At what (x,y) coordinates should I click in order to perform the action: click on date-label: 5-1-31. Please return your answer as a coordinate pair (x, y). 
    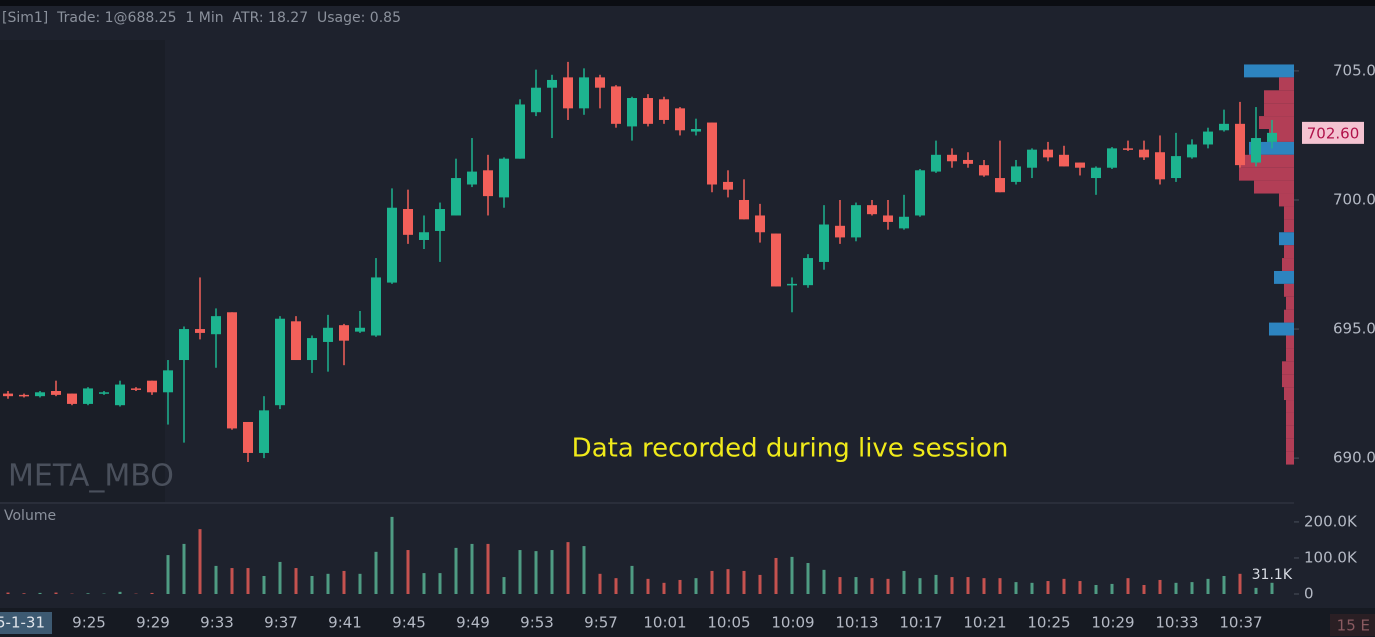
    Looking at the image, I should click on (22, 623).